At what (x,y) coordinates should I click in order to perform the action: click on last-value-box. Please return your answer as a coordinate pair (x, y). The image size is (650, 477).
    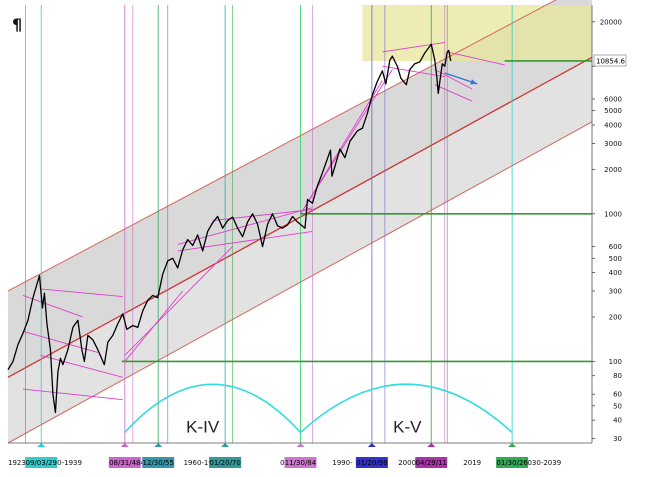
    Looking at the image, I should click on (610, 60).